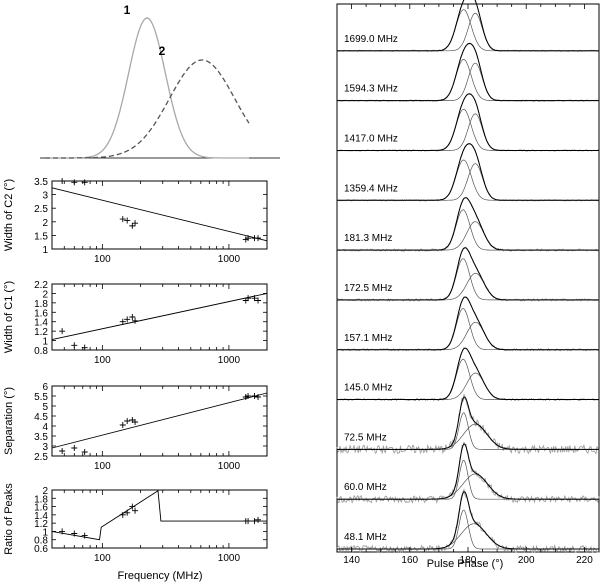  Describe the element at coordinates (41, 397) in the screenshot. I see `y-tick-label: 5.5` at that location.